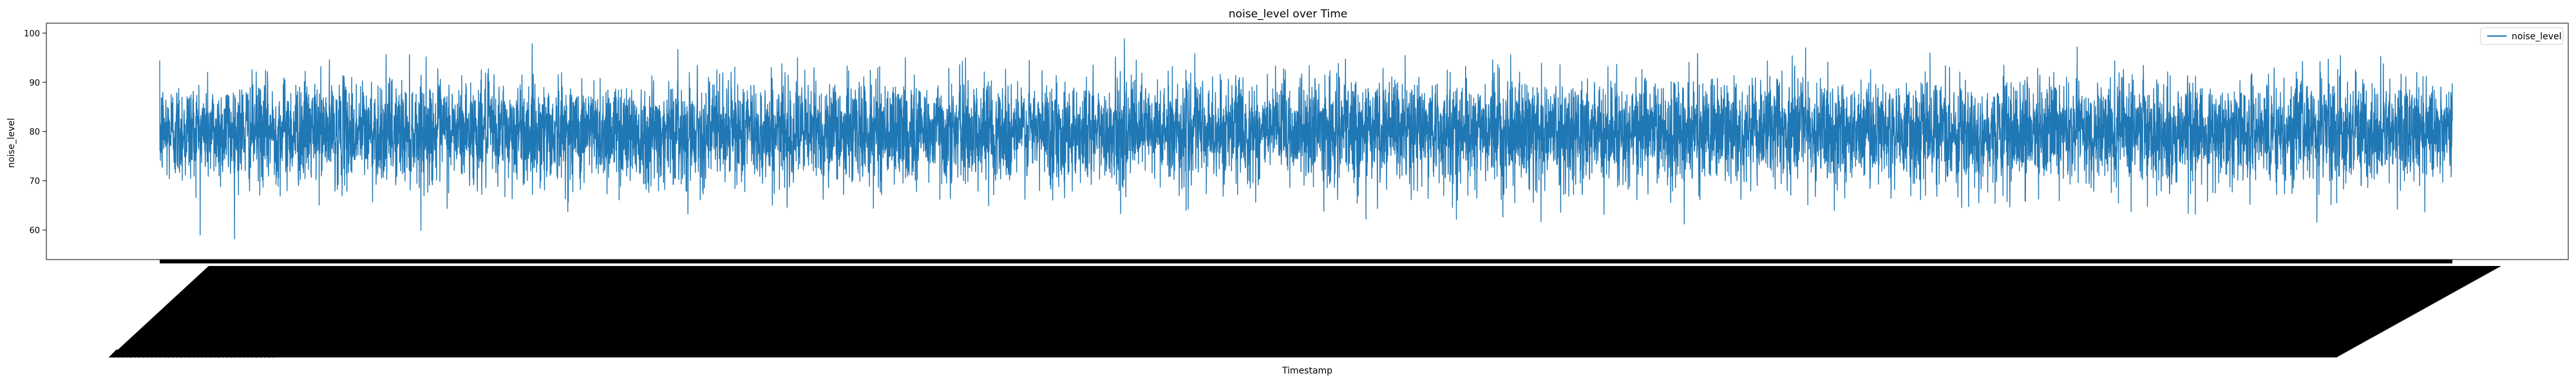 The height and width of the screenshot is (389, 2576). I want to click on legend: noise_level, so click(2522, 36).